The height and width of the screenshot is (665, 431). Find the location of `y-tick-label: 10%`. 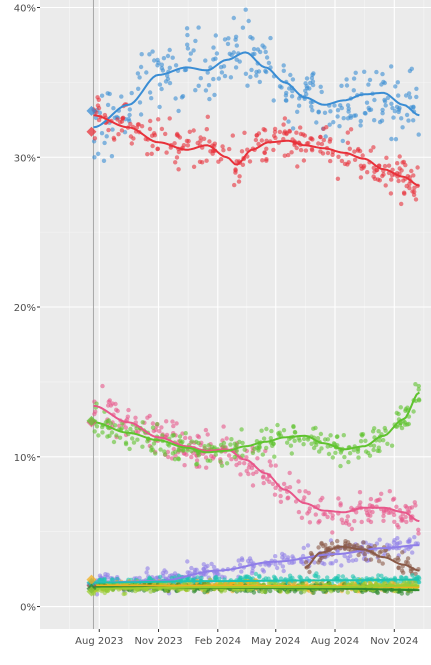

y-tick-label: 10% is located at coordinates (25, 458).